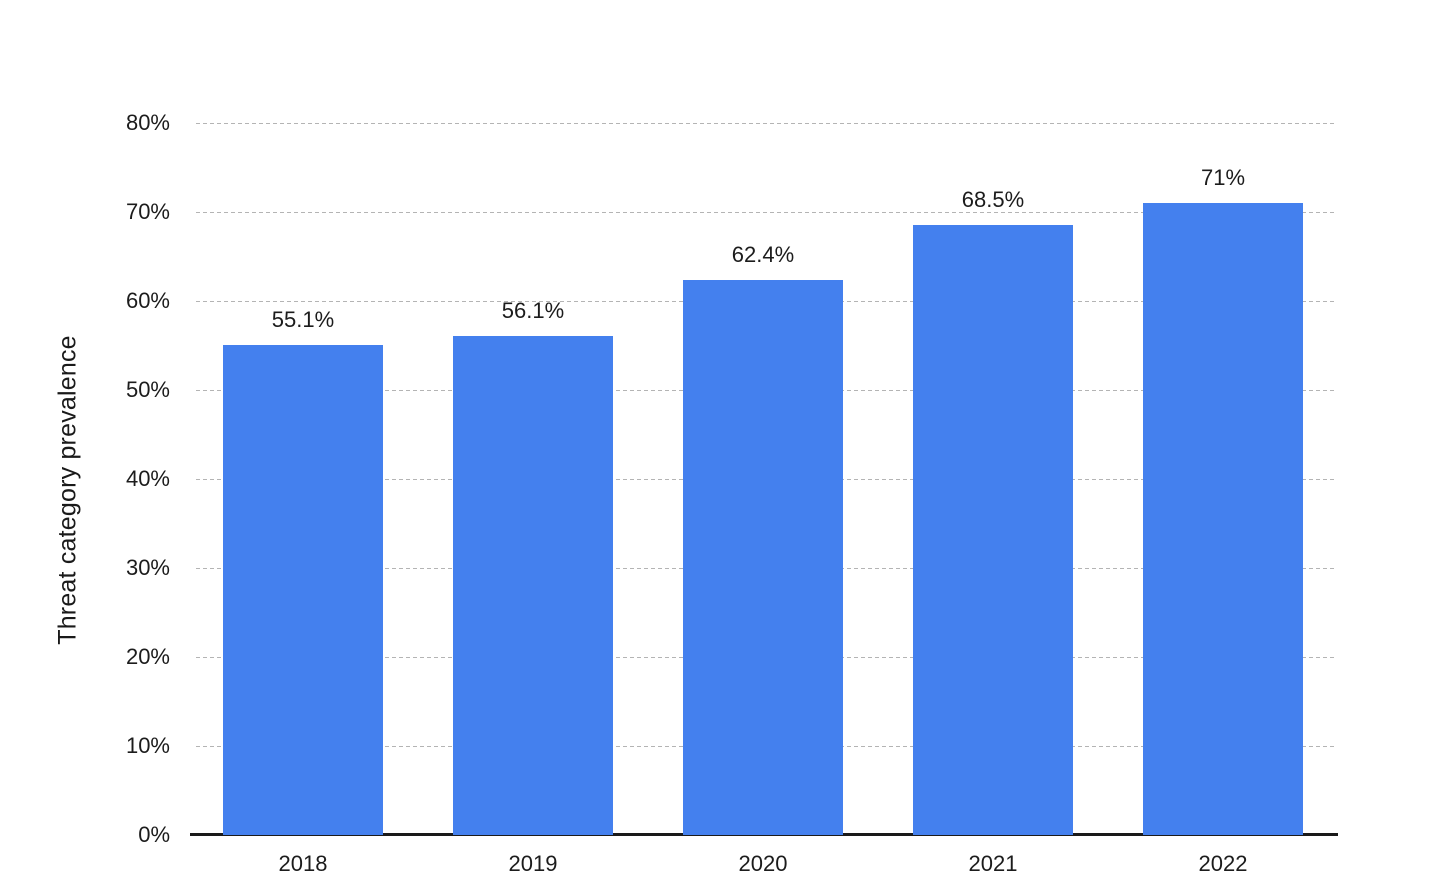 This screenshot has height=893, width=1434. What do you see at coordinates (147, 745) in the screenshot?
I see `y-tick-label-10%: 10%` at bounding box center [147, 745].